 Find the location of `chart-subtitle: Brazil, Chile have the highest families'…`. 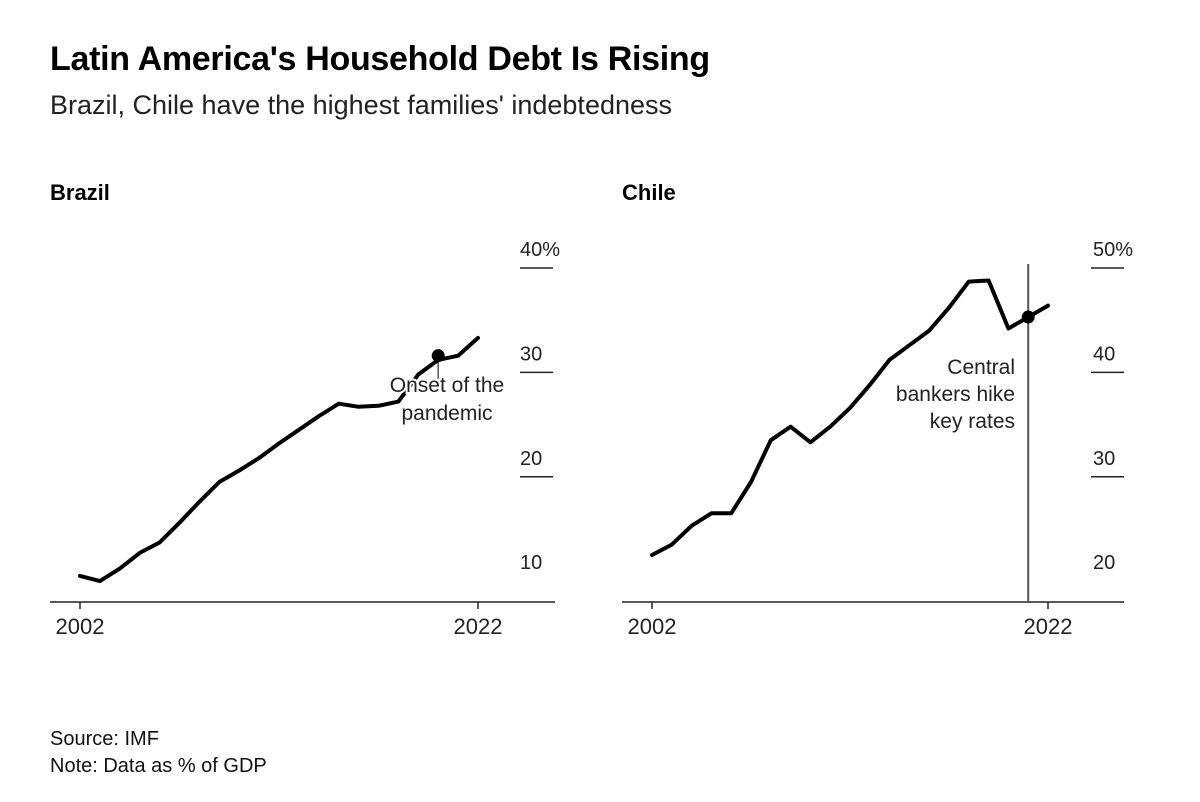

chart-subtitle: Brazil, Chile have the highest families'… is located at coordinates (361, 105).